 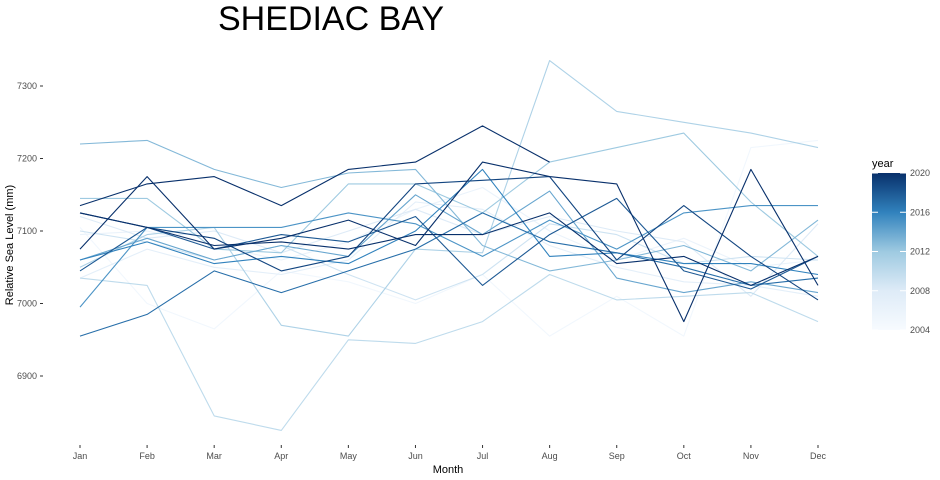 What do you see at coordinates (448, 470) in the screenshot?
I see `x-axis-title: Month` at bounding box center [448, 470].